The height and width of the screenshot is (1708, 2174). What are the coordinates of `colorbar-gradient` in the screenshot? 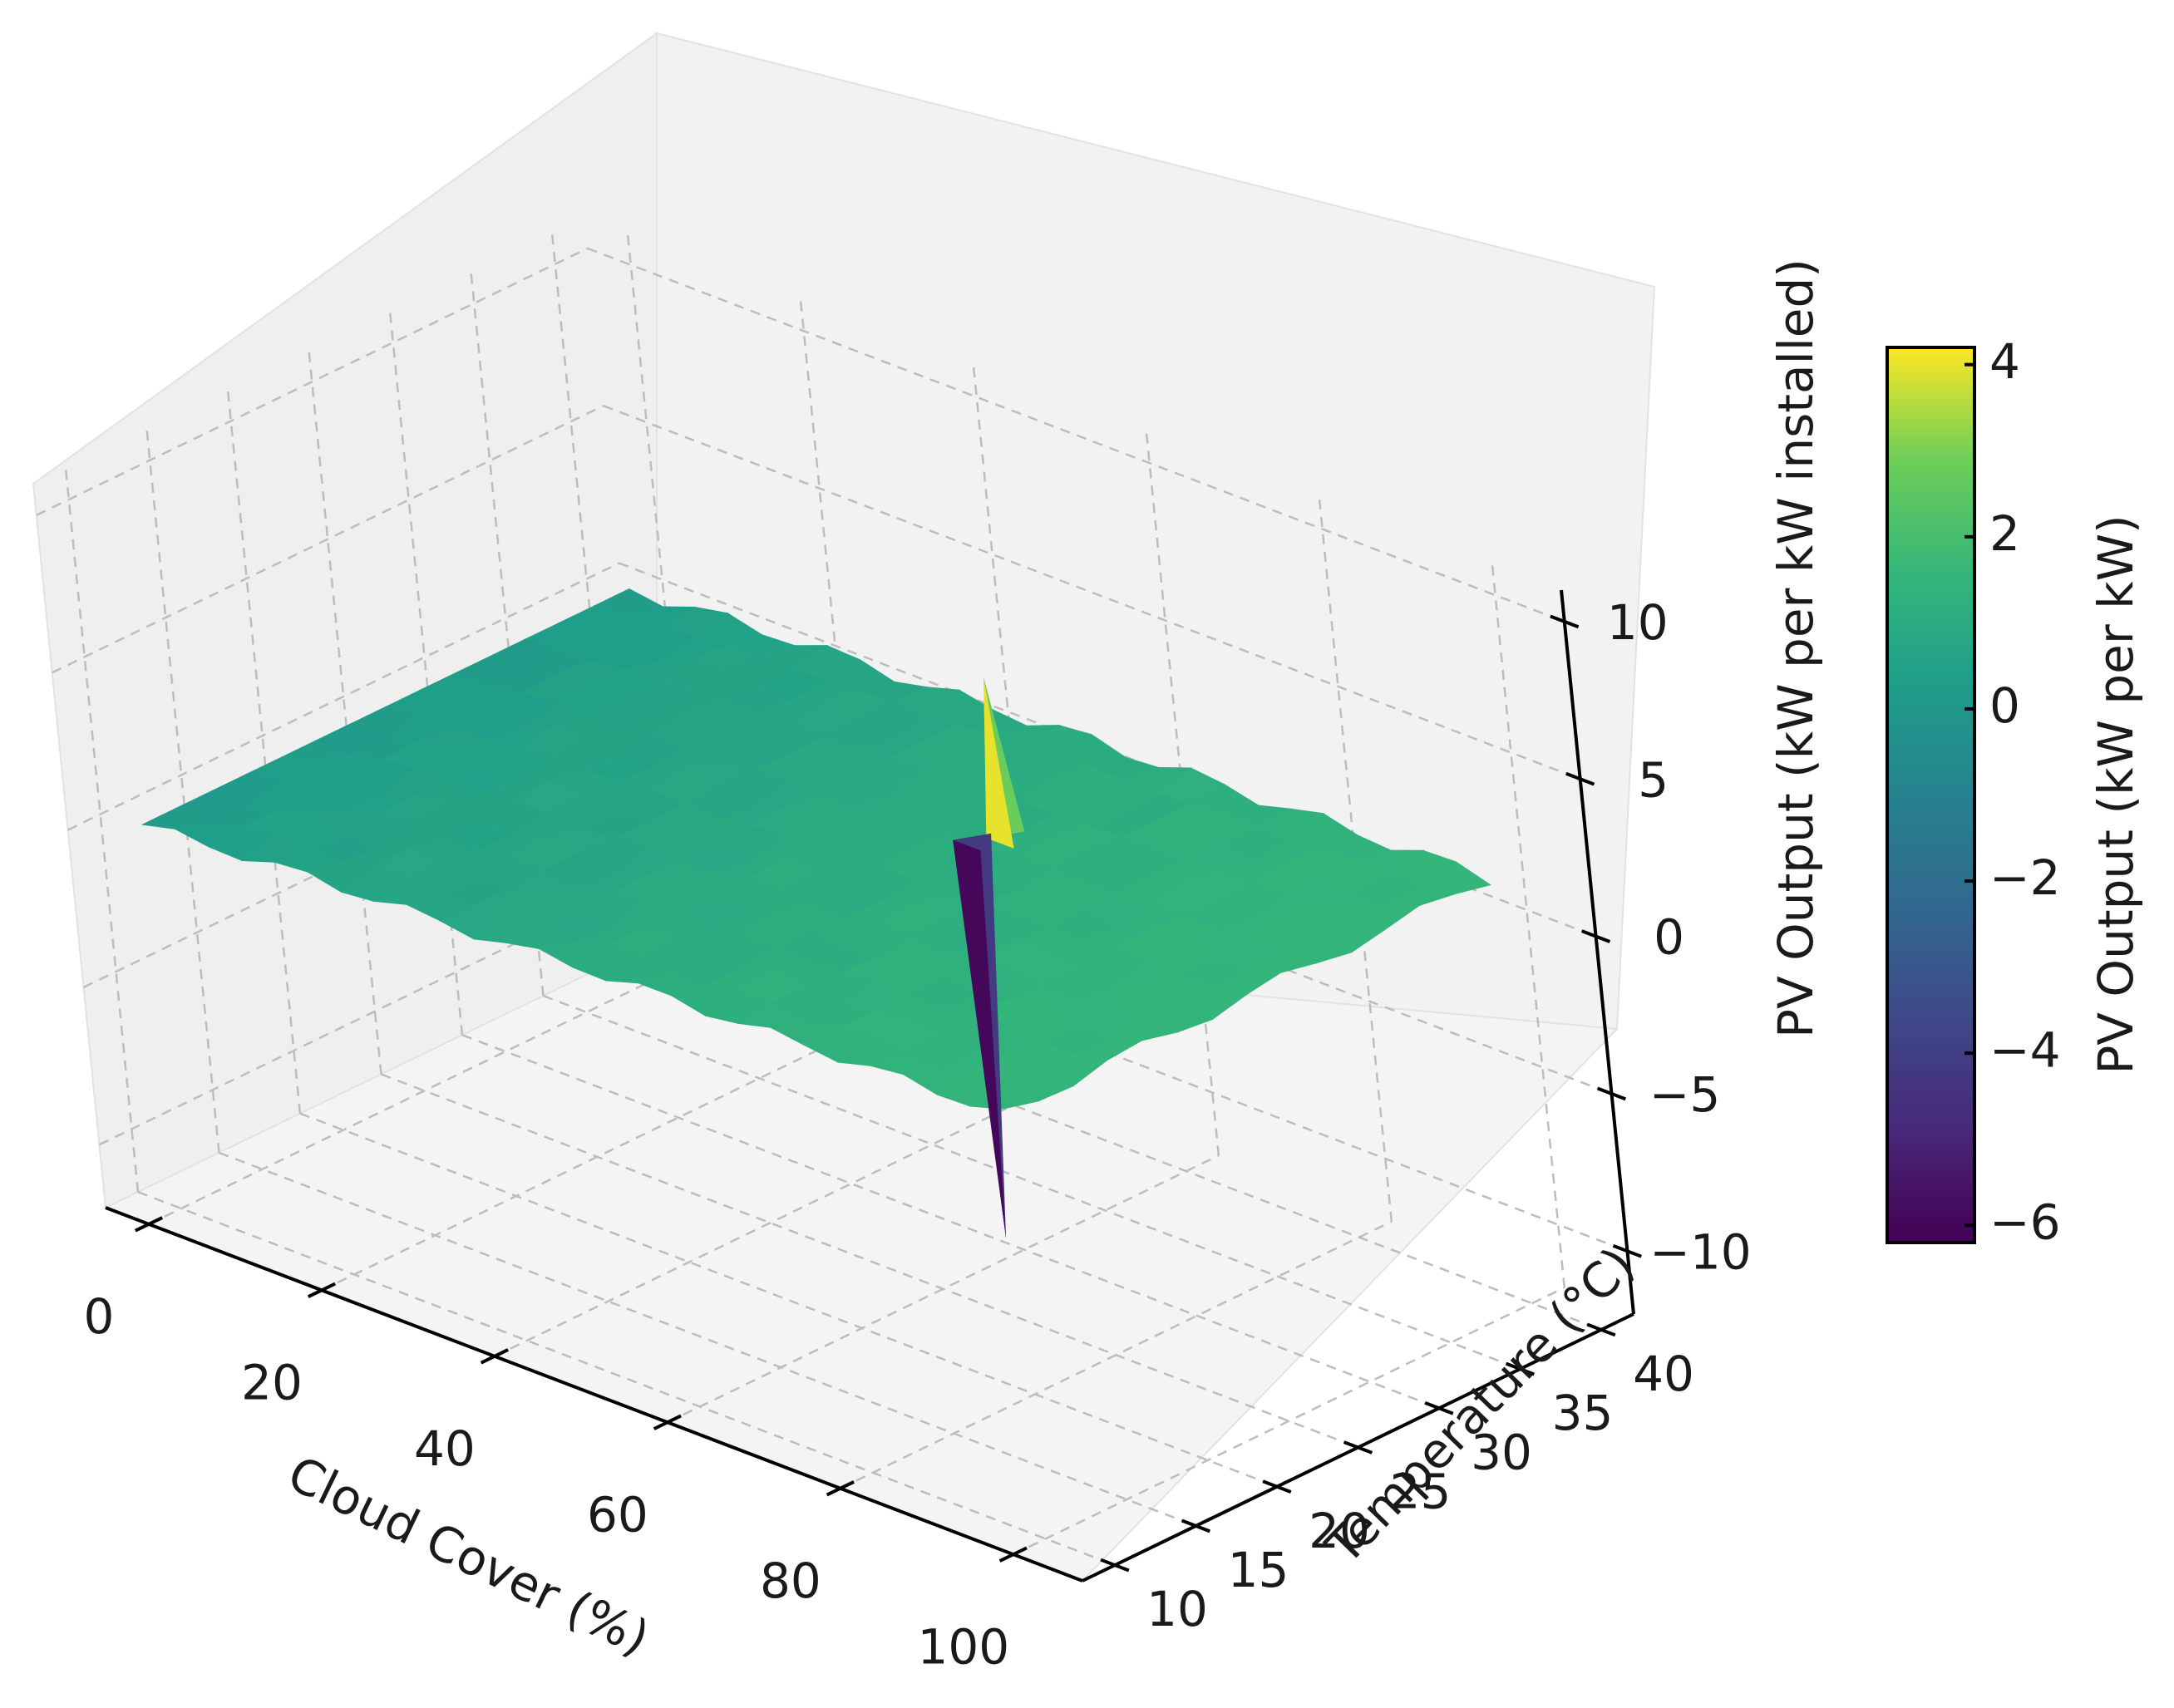 It's located at (1931, 795).